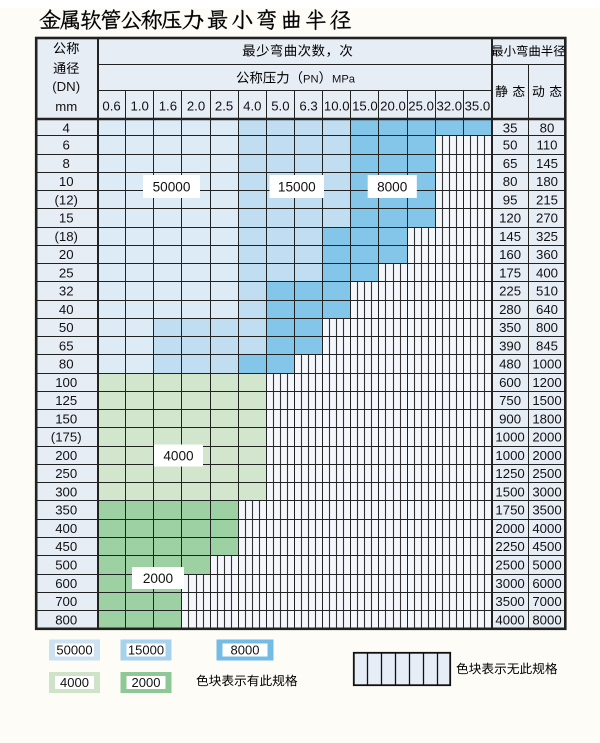 The height and width of the screenshot is (743, 600). I want to click on svg-text: 125, so click(66, 400).